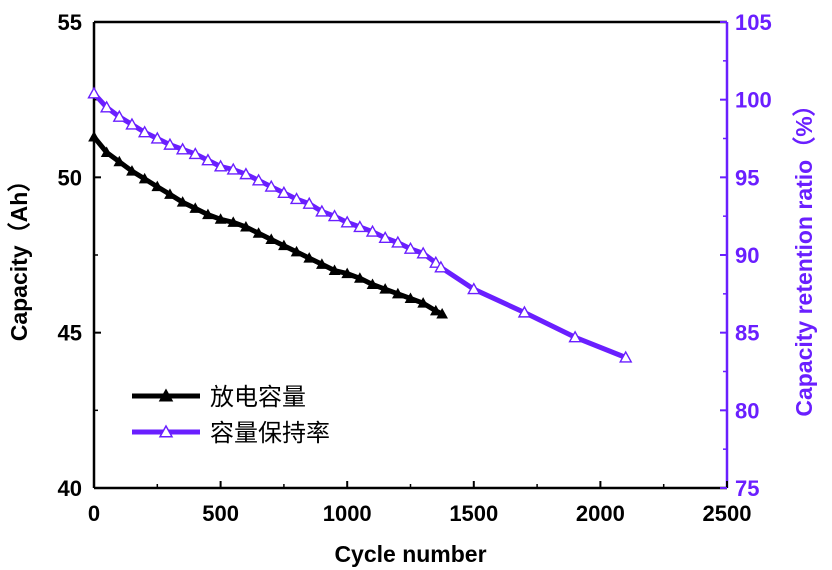  I want to click on series-capacity, so click(268, 224).